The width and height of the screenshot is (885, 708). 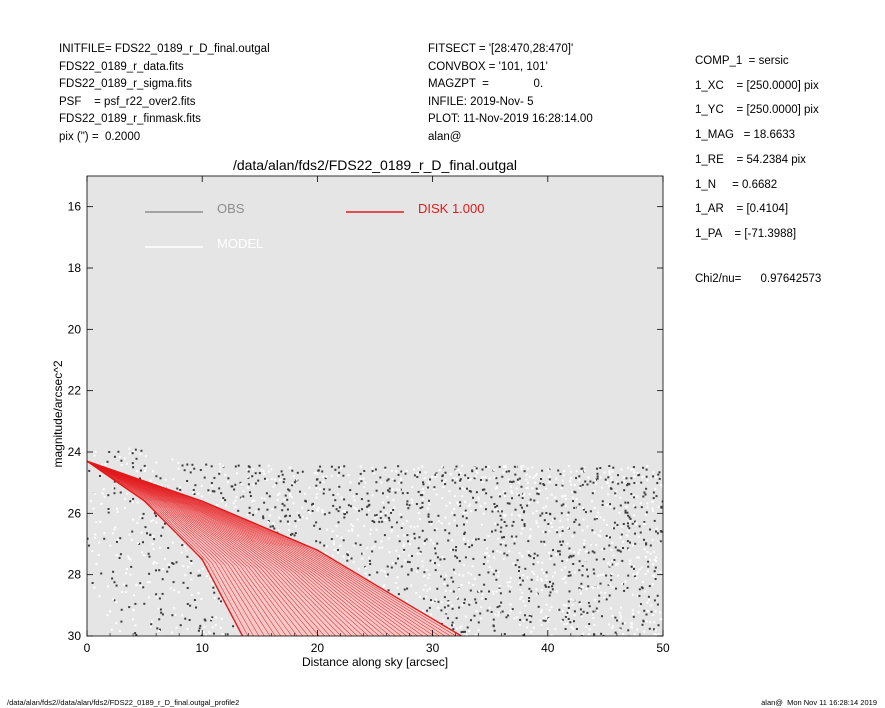 I want to click on disk-model-line, so click(x=179, y=548).